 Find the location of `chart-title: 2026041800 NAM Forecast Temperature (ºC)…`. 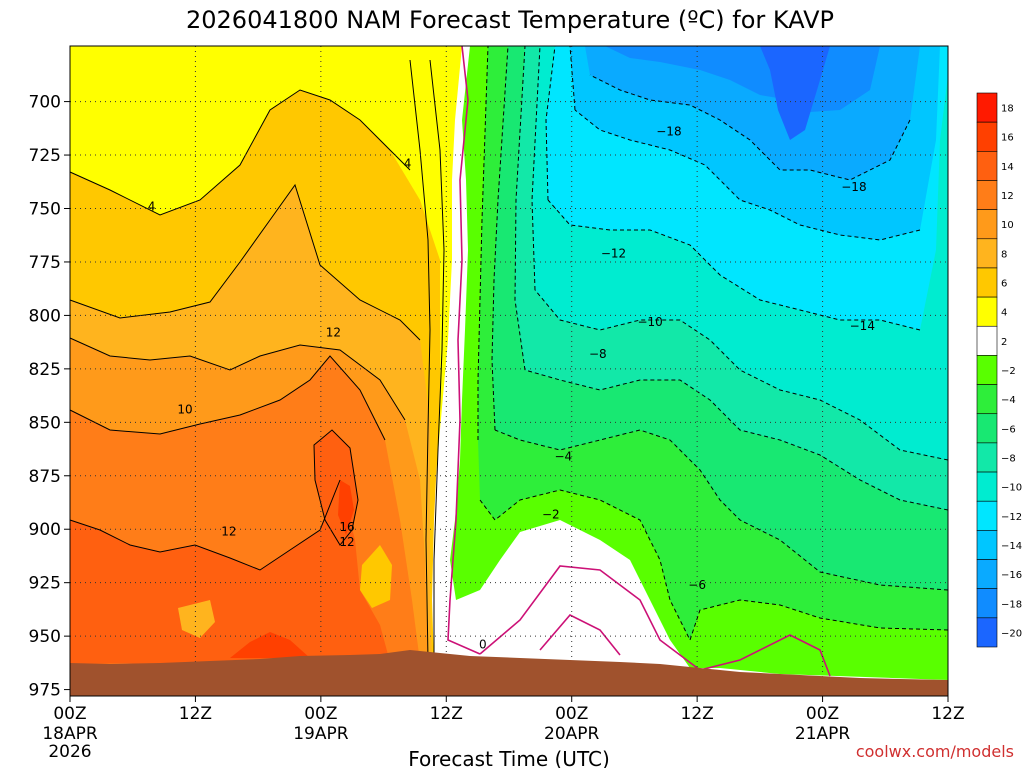

chart-title: 2026041800 NAM Forecast Temperature (ºC)… is located at coordinates (510, 20).